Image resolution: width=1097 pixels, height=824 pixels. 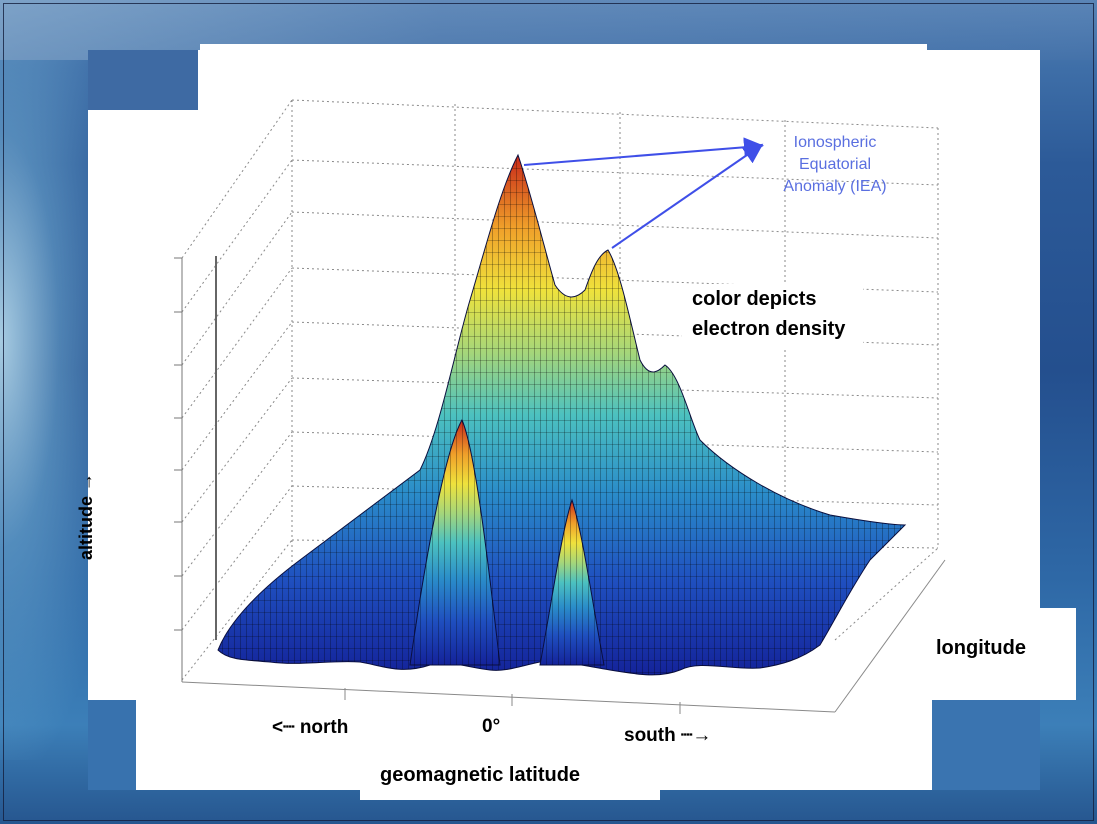 I want to click on iea-arrows, so click(x=643, y=193).